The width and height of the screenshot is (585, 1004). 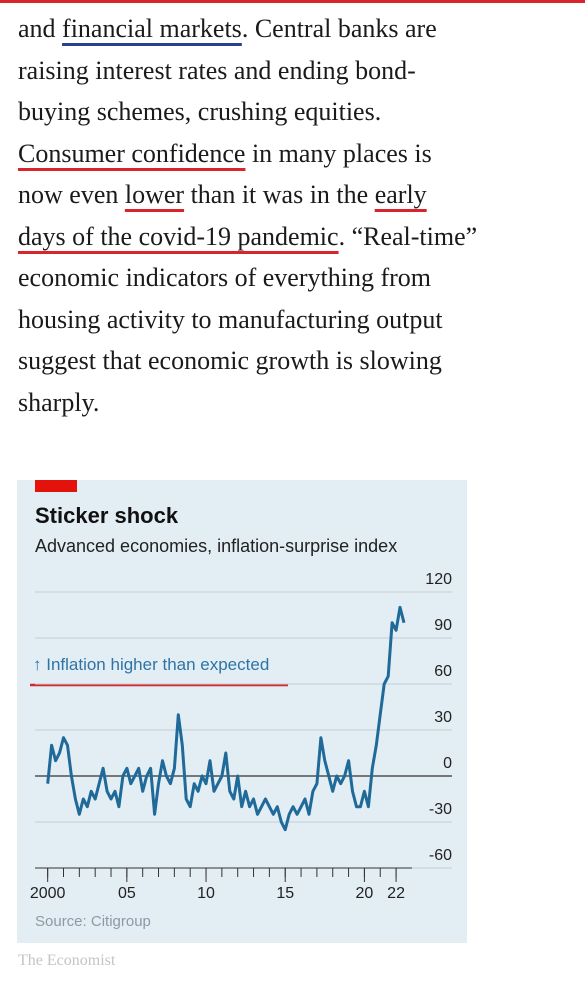 What do you see at coordinates (217, 70) in the screenshot?
I see `text: raising interest rates and ending bond-` at bounding box center [217, 70].